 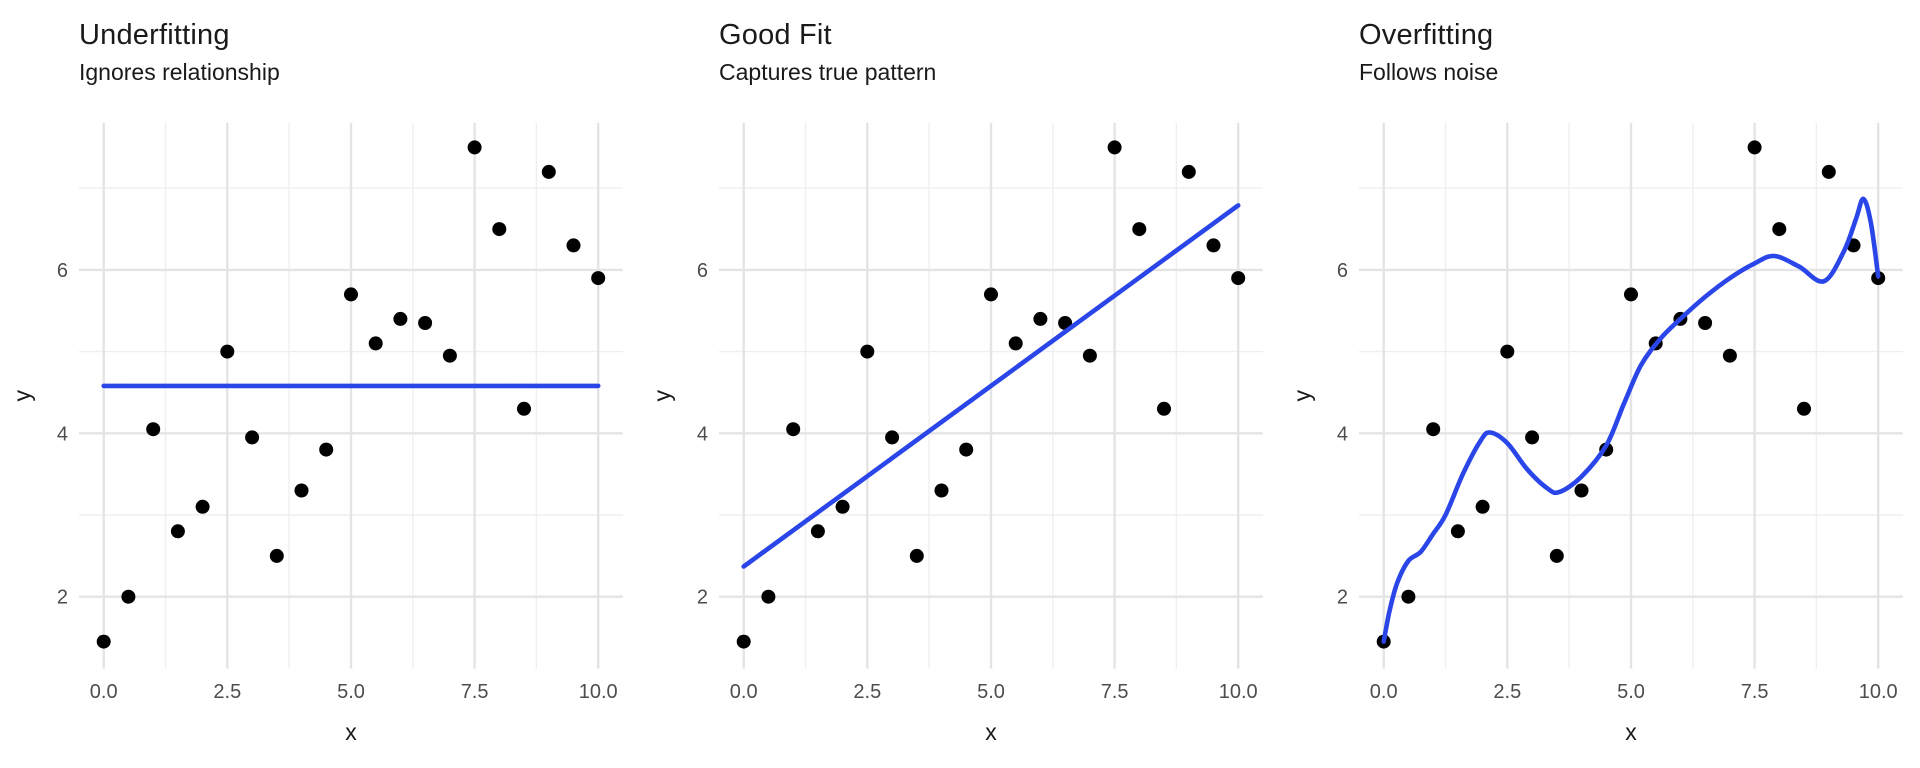 What do you see at coordinates (991, 386) in the screenshot?
I see `fit-line-linear` at bounding box center [991, 386].